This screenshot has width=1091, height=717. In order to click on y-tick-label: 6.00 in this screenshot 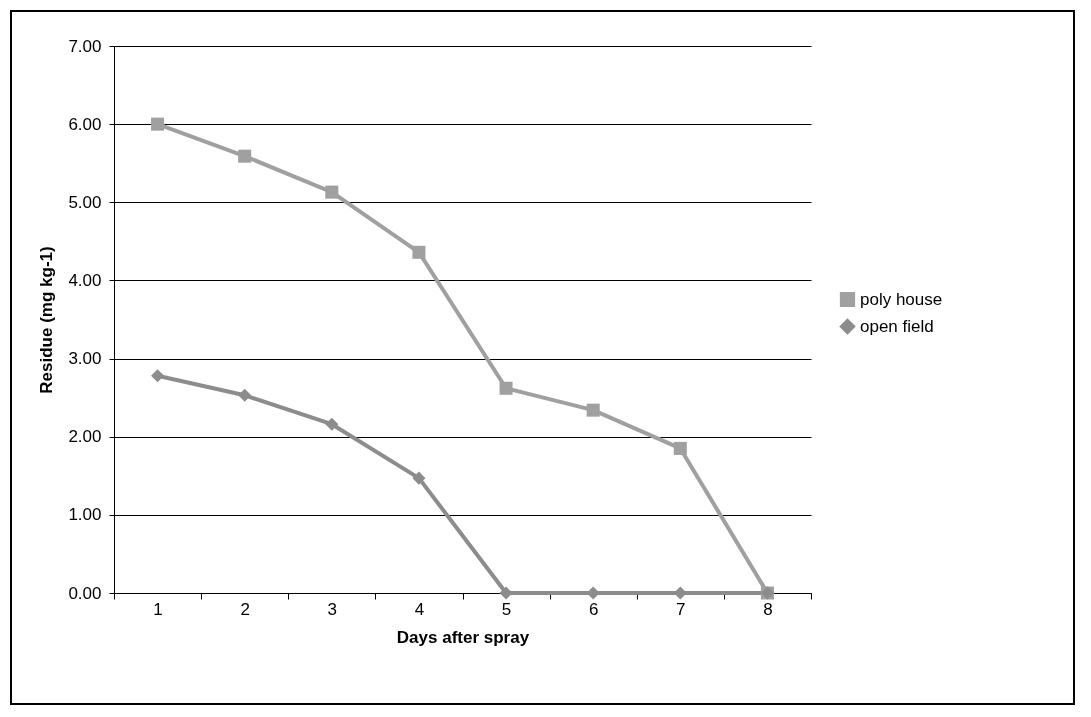, I will do `click(85, 124)`.